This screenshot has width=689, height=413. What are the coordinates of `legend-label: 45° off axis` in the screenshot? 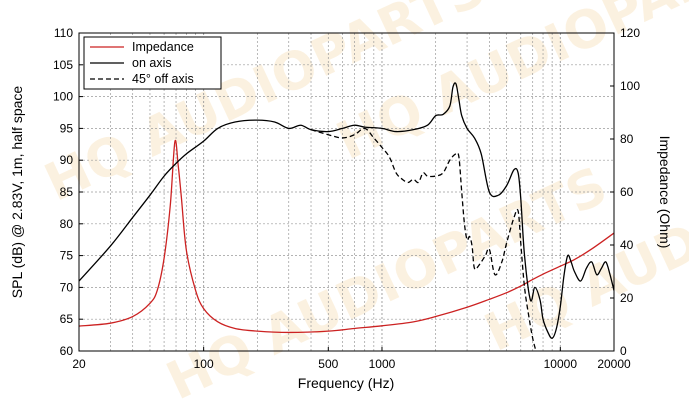 It's located at (163, 79).